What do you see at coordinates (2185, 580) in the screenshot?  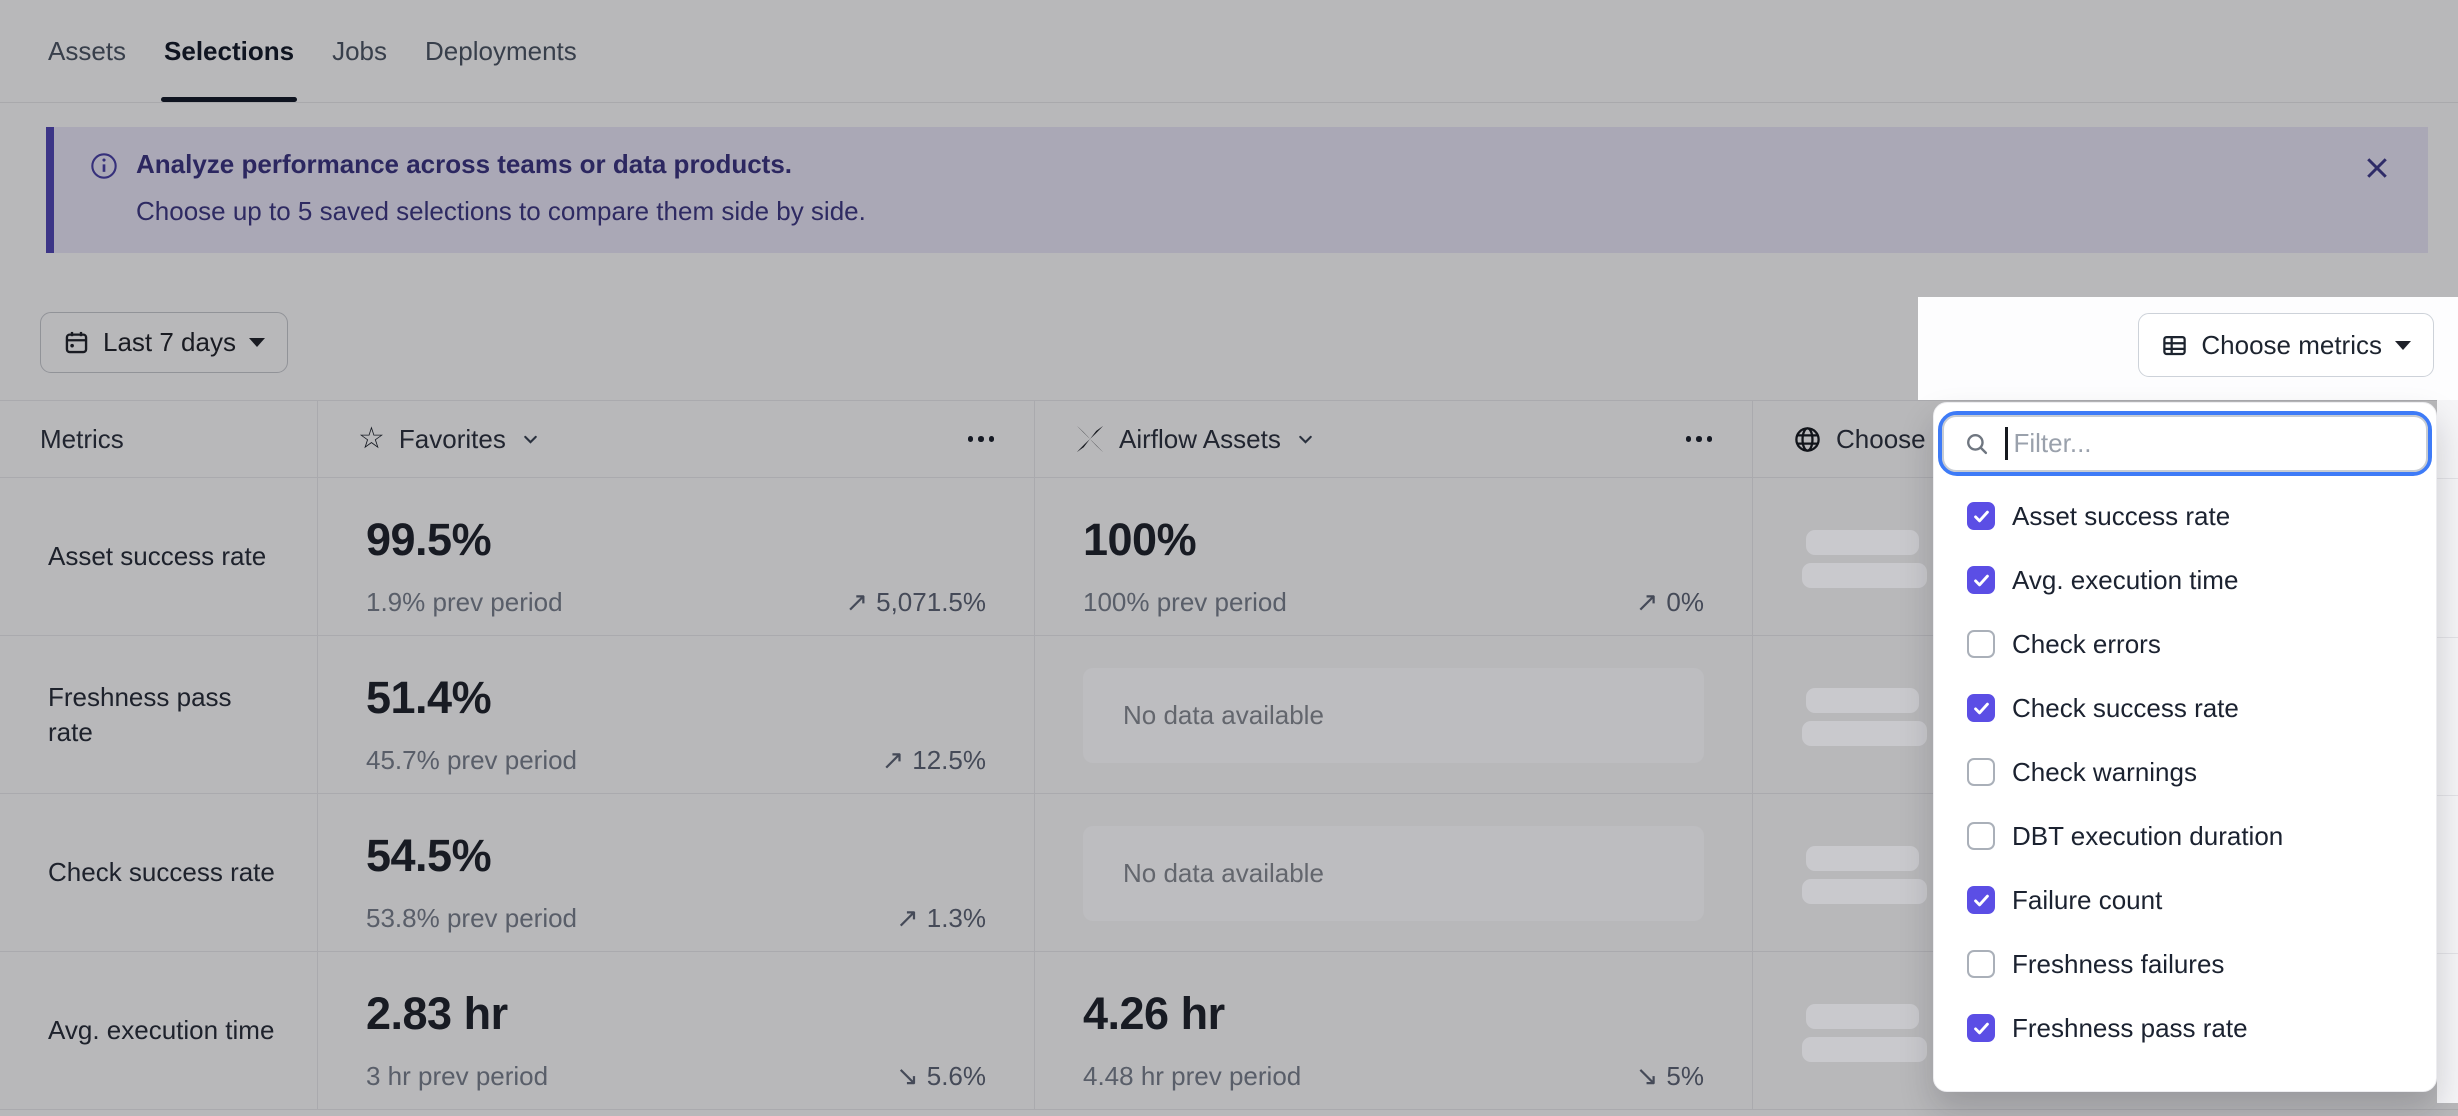 I see `metric-option-avg-execution-time: Avg. execution time` at bounding box center [2185, 580].